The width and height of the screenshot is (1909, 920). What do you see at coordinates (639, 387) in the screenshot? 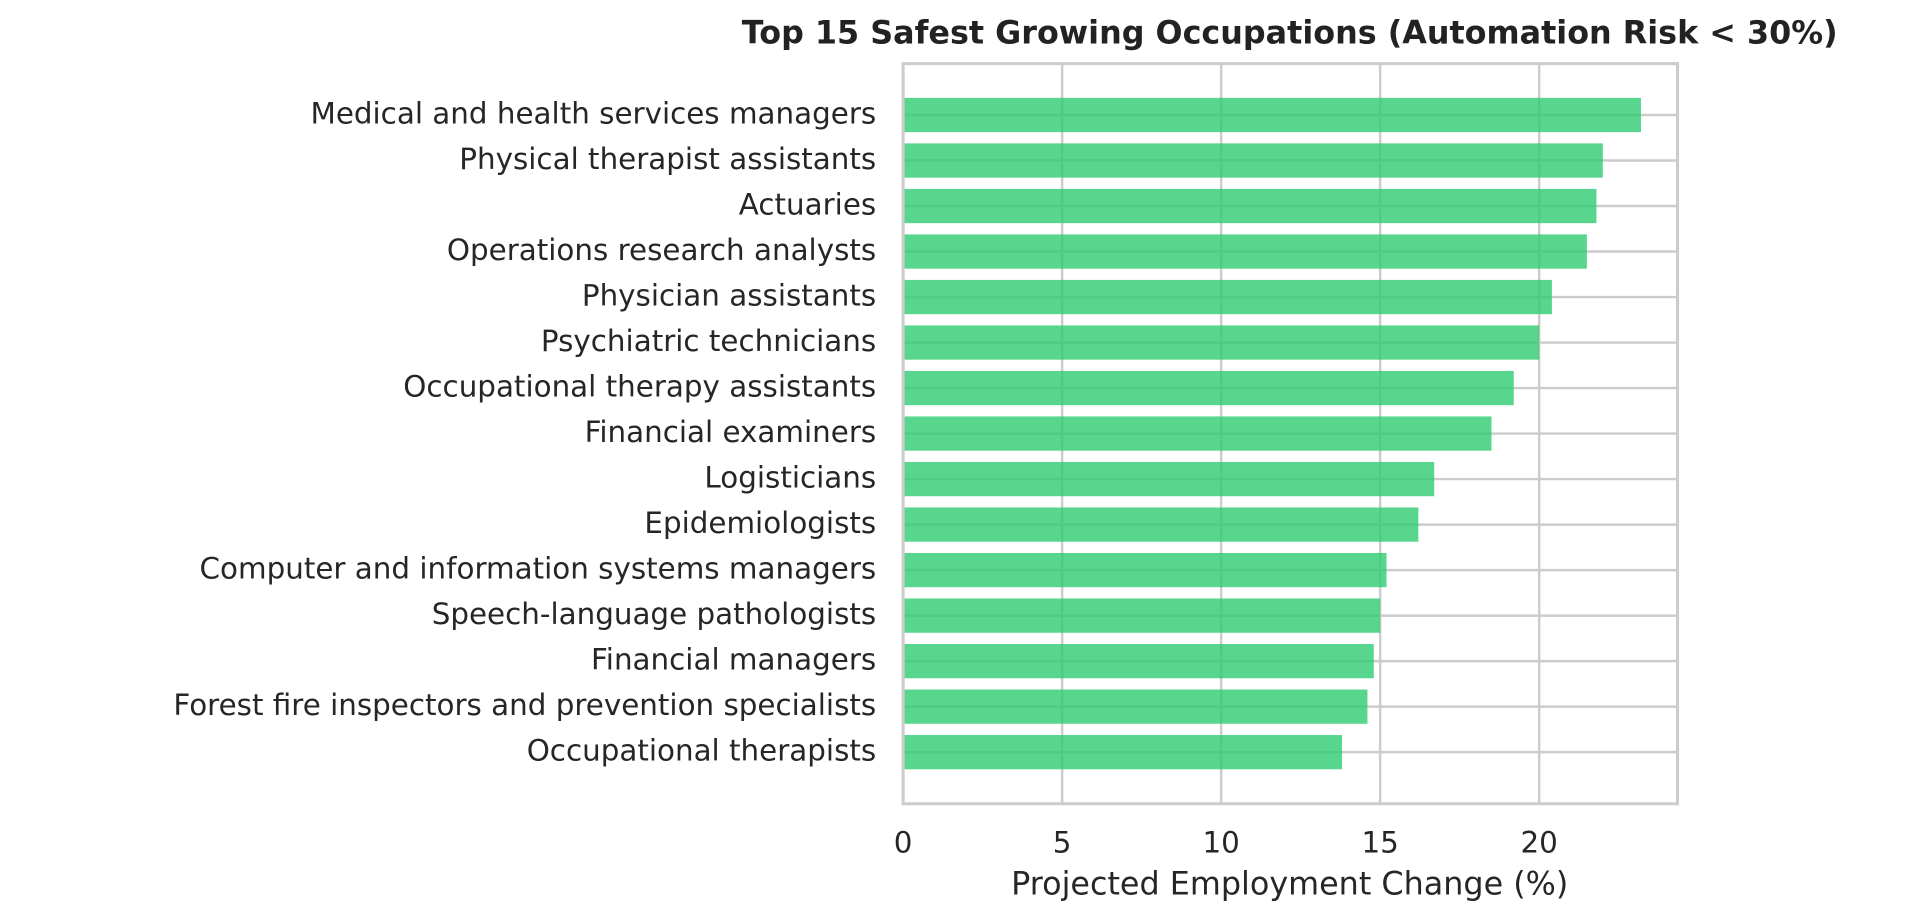
I see `y-tick-label: Occupational therapy assistants` at bounding box center [639, 387].